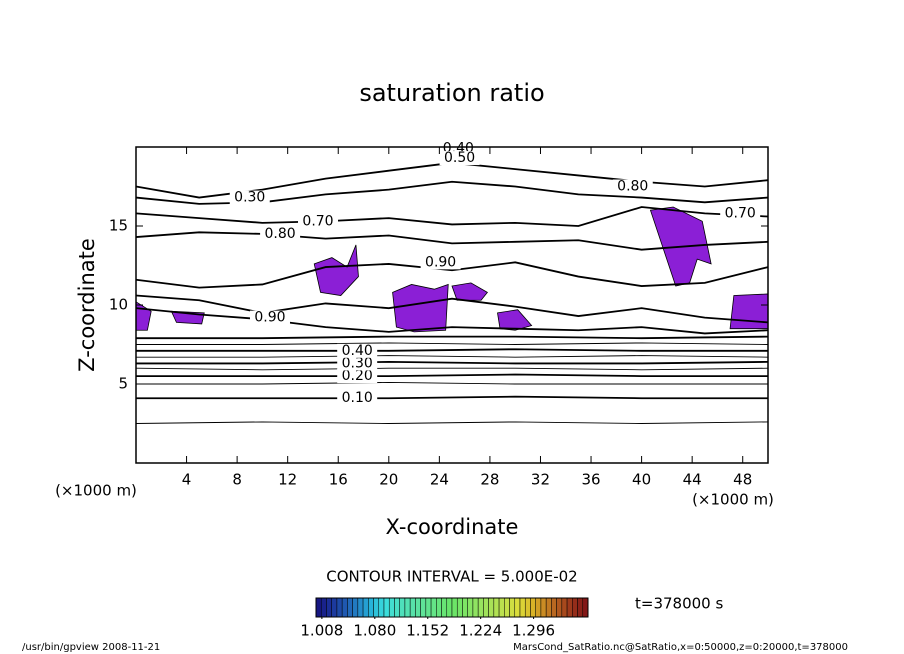 The height and width of the screenshot is (654, 904). Describe the element at coordinates (321, 631) in the screenshot. I see `colorbar-tick-label: 1.008` at that location.